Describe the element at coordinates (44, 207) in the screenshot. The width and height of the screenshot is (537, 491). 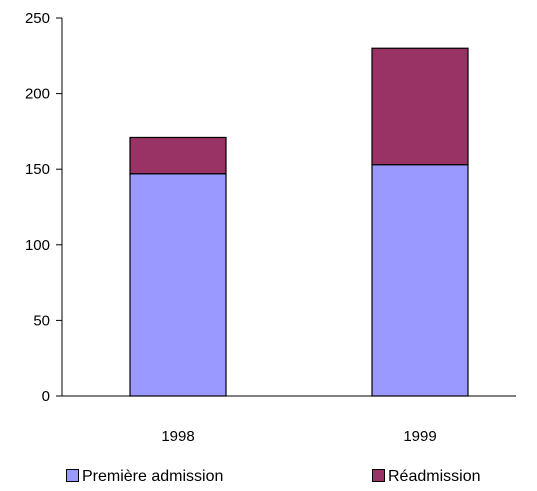
I see `y-axis: 0 50 100 150 200 250` at that location.